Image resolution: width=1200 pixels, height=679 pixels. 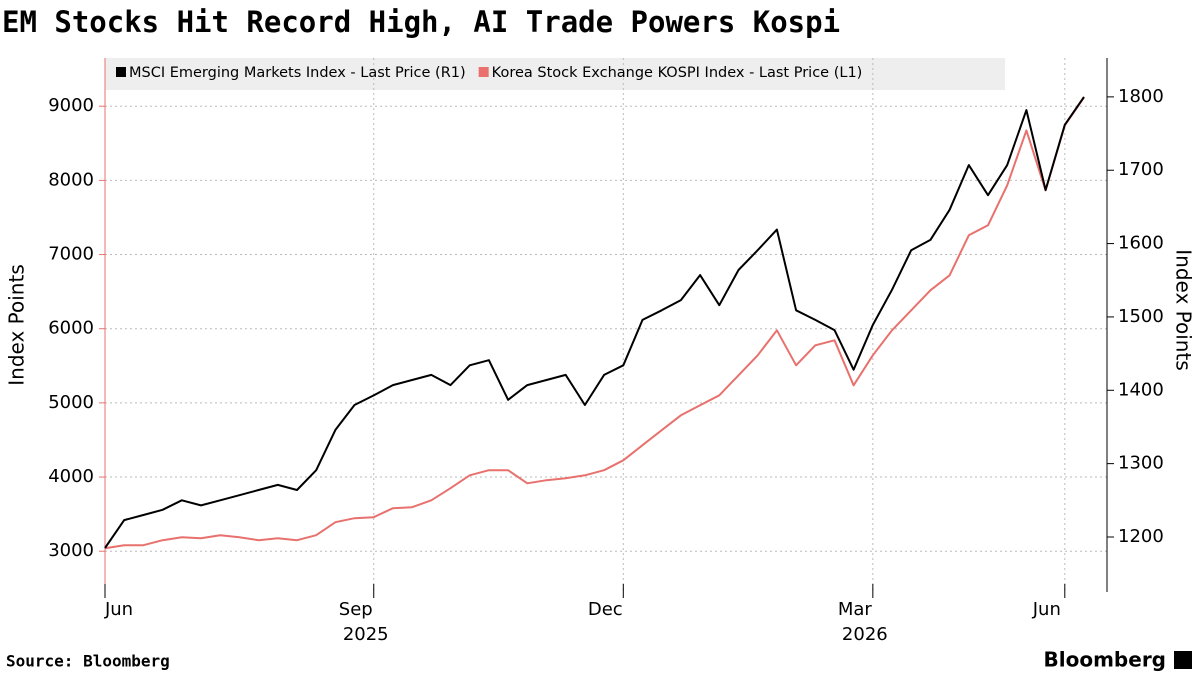 I want to click on x-tick-label: Sep, so click(x=356, y=609).